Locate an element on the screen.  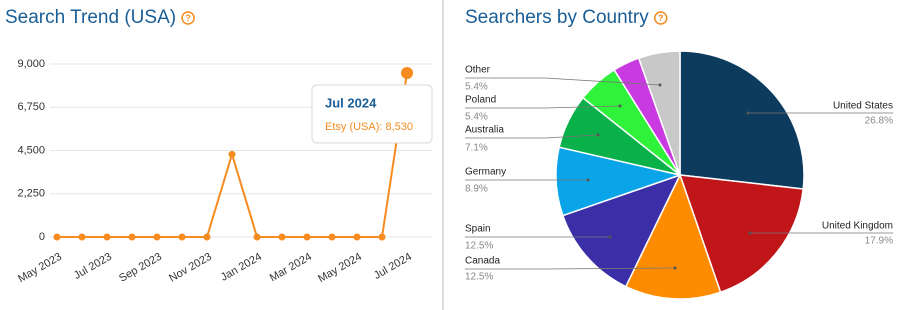
slice-label: Germany is located at coordinates (485, 172).